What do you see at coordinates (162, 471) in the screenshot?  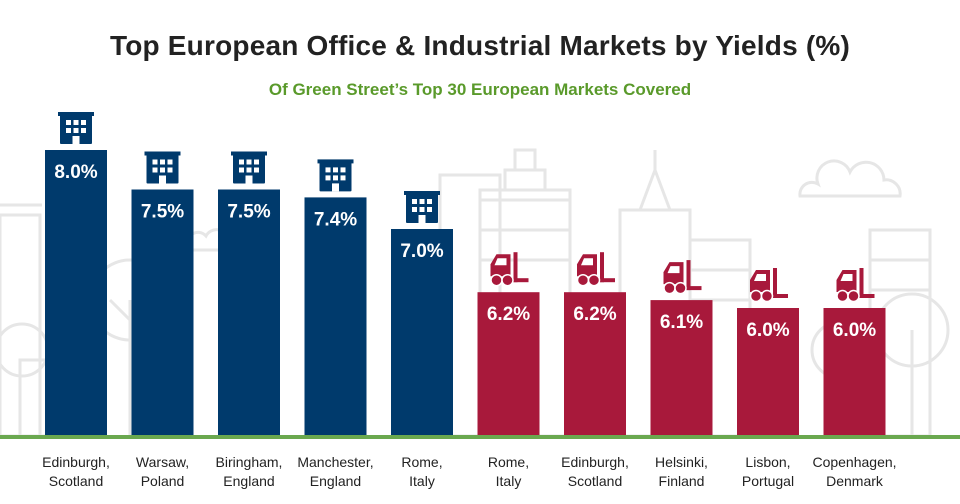 I see `category-label: Warsaw, Poland` at bounding box center [162, 471].